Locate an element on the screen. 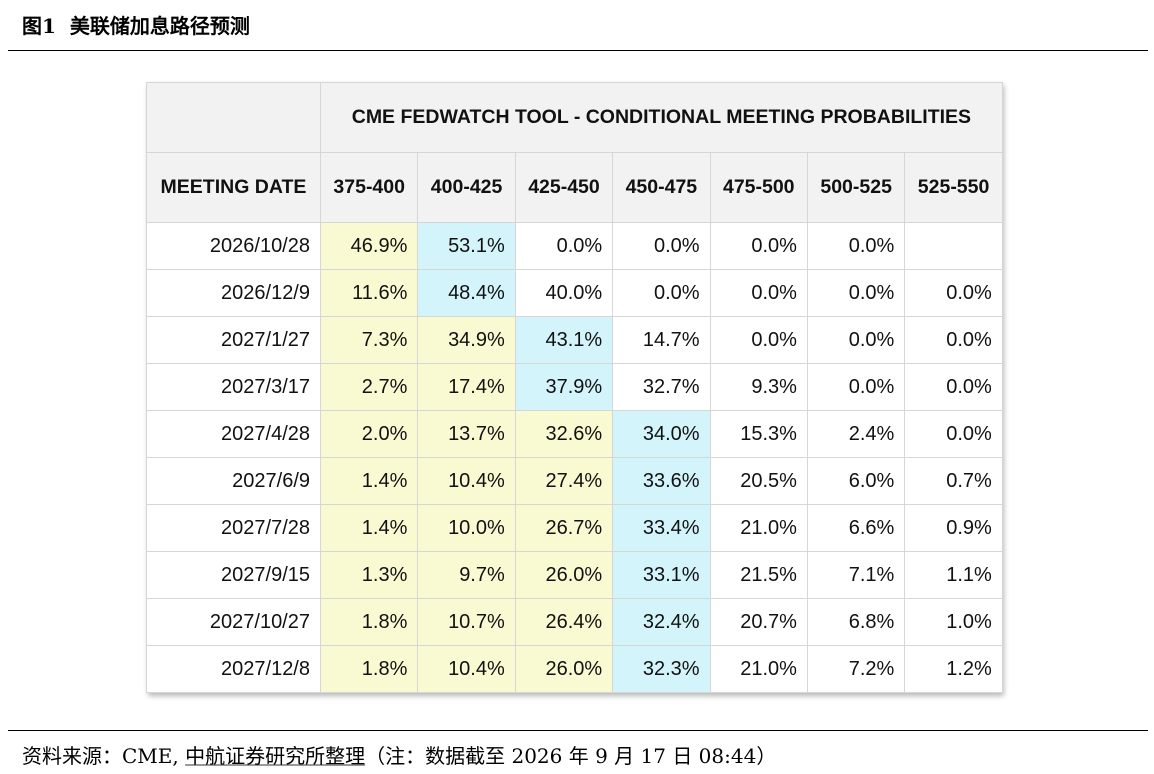 This screenshot has height=774, width=1154. table-row: 2027/6/9 1.4% 10.4% 27.4% 33.6% 20.5% 6.0% 0.7% is located at coordinates (574, 481).